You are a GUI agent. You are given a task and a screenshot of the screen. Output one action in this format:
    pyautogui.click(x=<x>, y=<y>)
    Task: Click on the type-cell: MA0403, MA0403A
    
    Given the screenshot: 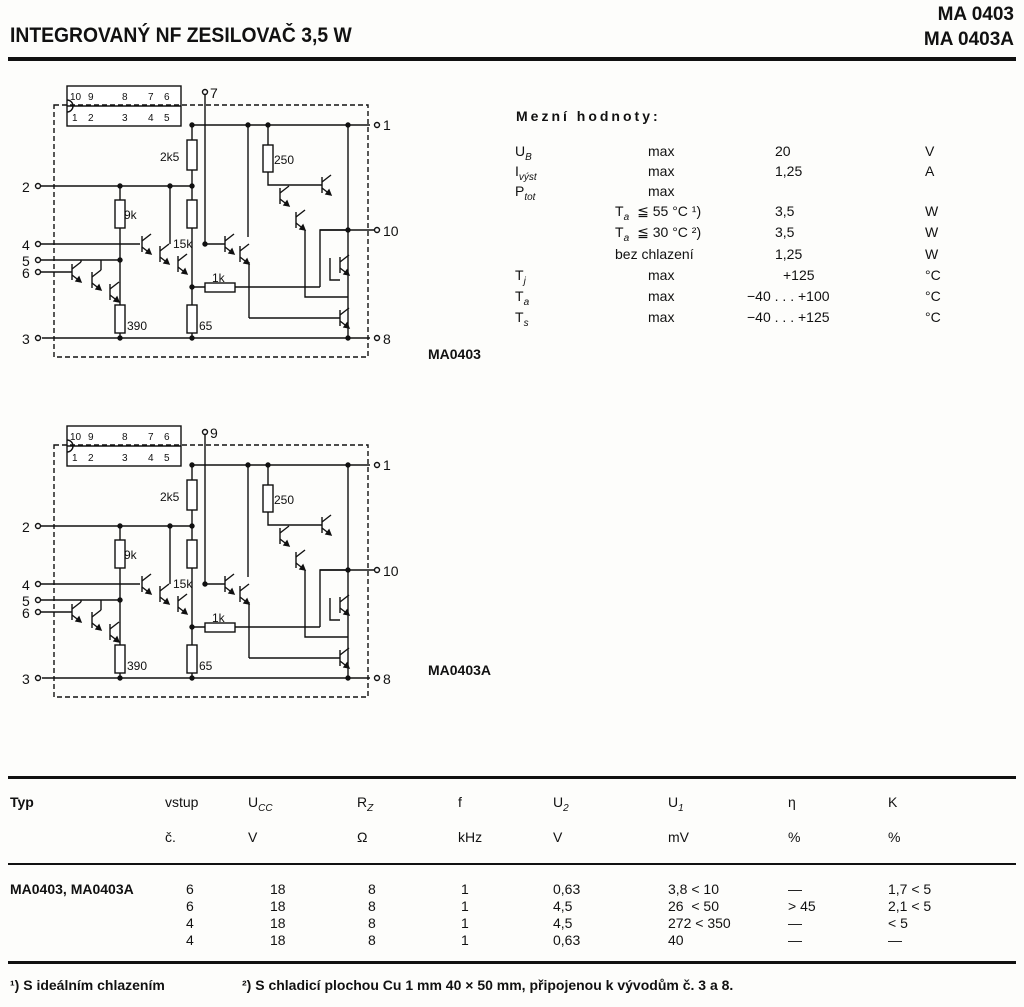 What is the action you would take?
    pyautogui.click(x=72, y=889)
    